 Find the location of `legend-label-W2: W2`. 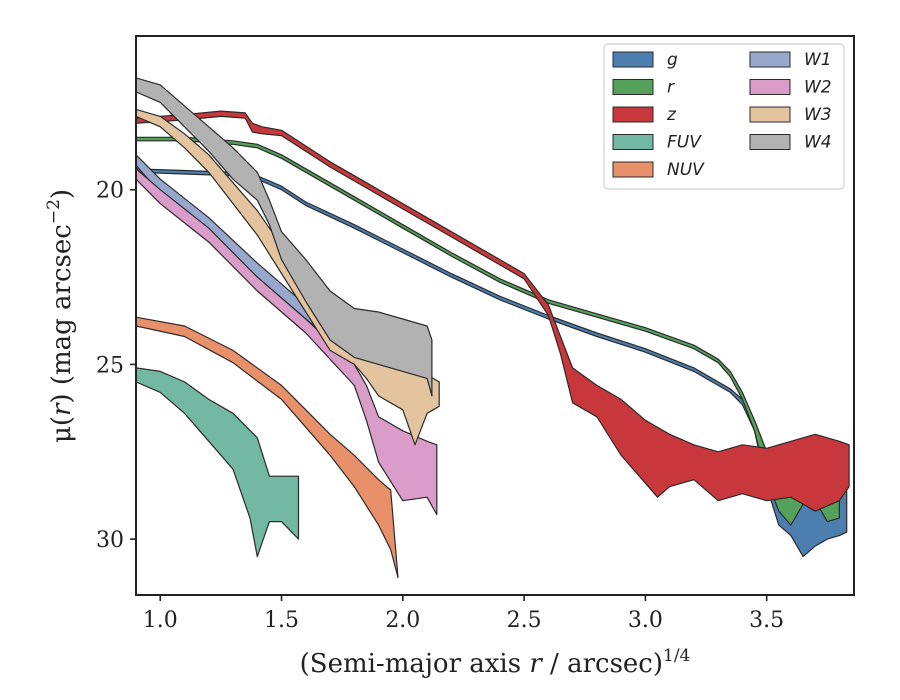

legend-label-W2: W2 is located at coordinates (818, 88).